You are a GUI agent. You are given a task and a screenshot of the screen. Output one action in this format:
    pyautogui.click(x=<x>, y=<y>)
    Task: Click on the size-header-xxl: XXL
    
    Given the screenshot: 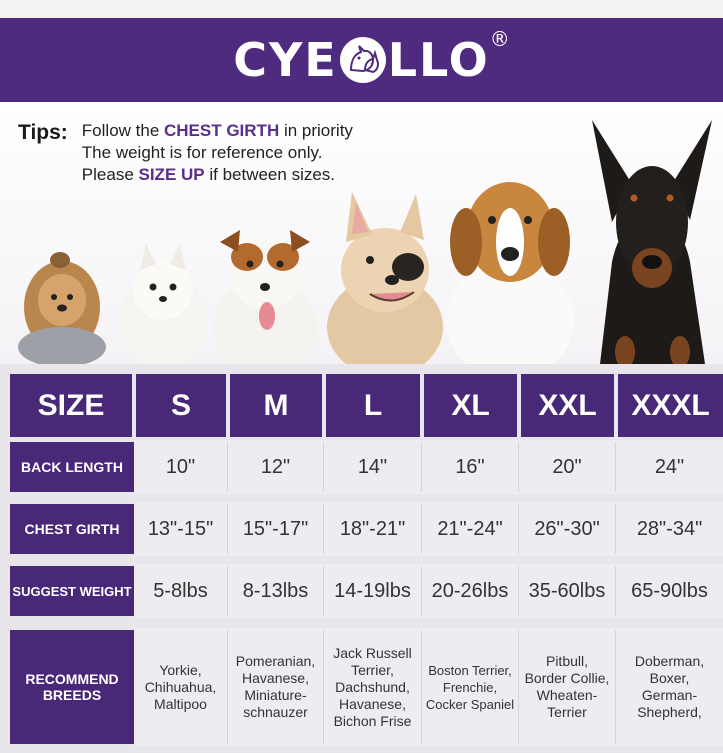 What is the action you would take?
    pyautogui.click(x=568, y=405)
    